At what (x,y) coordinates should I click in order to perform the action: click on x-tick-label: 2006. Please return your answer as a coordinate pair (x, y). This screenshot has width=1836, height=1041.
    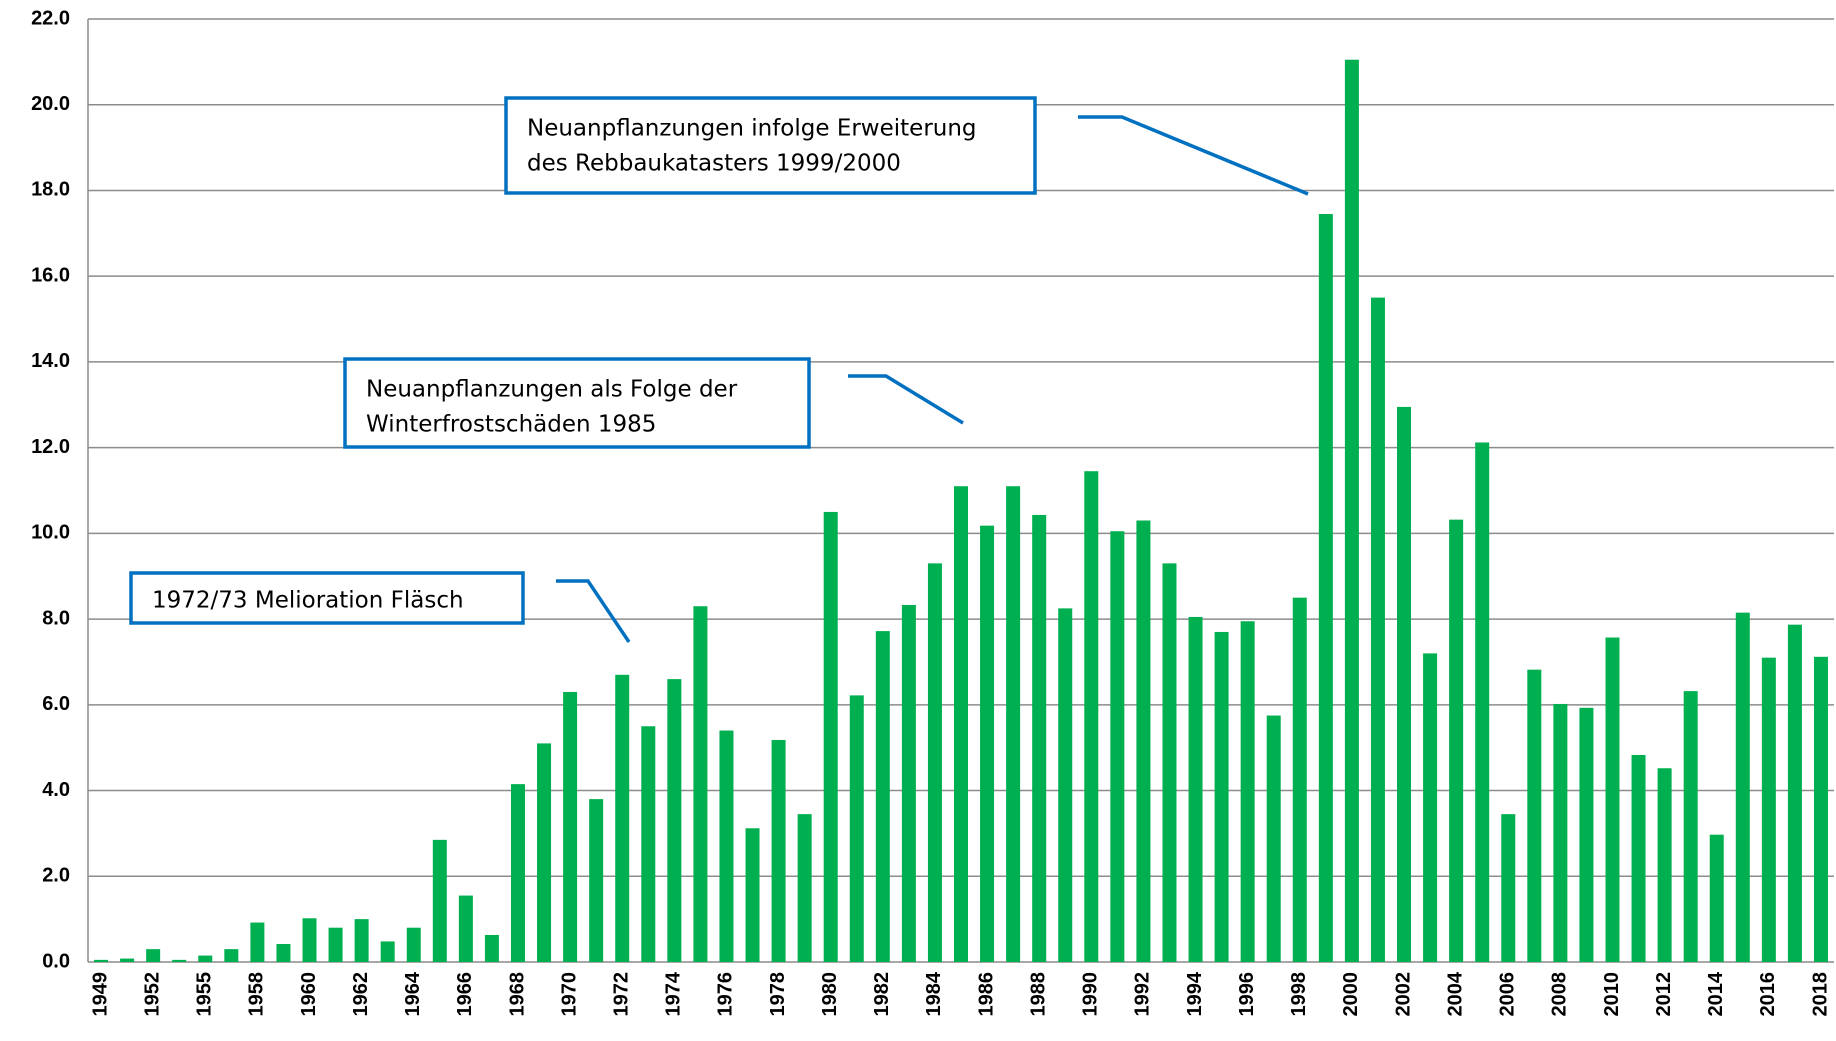
    Looking at the image, I should click on (1508, 994).